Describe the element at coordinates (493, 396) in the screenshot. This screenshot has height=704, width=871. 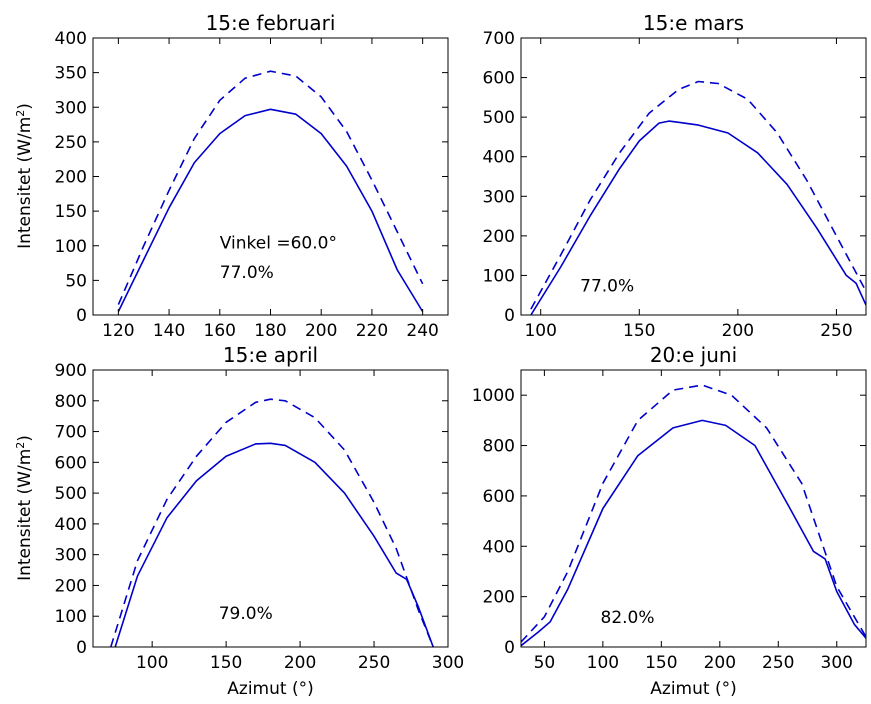
I see `y-tick-label: 1000` at that location.